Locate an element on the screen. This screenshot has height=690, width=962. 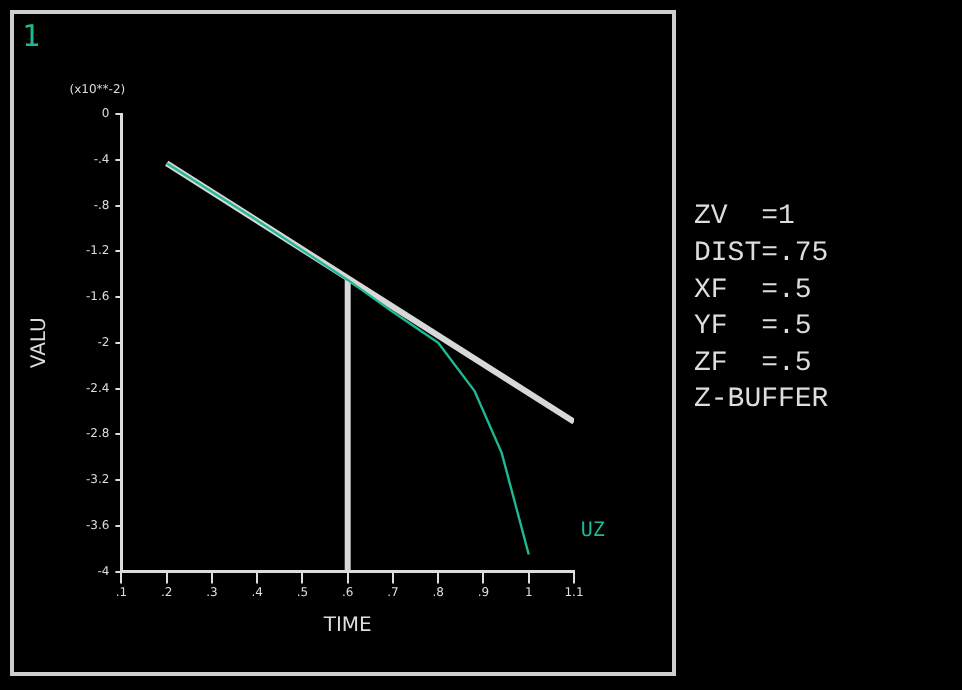
text: ZV =1 is located at coordinates (744, 217).